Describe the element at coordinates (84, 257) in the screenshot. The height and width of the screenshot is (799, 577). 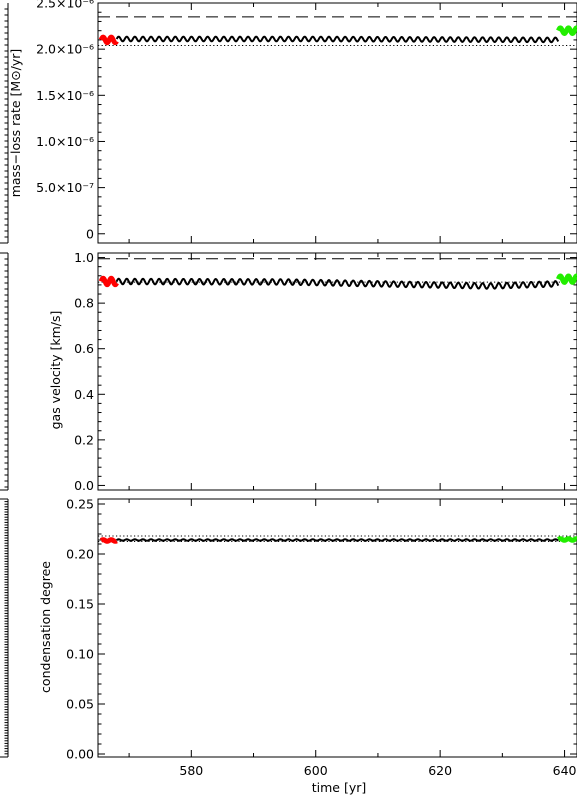
I see `y-tick-label: 1.0` at that location.